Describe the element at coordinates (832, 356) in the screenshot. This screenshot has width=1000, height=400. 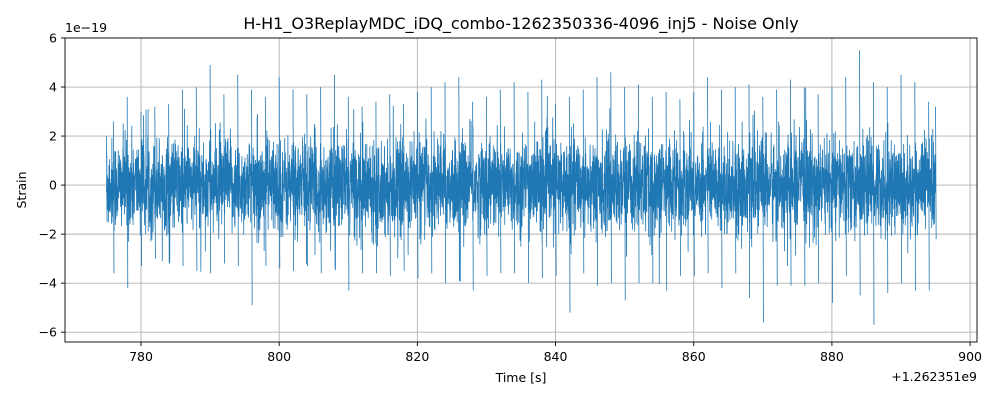
I see `x-tick-label: 880` at that location.